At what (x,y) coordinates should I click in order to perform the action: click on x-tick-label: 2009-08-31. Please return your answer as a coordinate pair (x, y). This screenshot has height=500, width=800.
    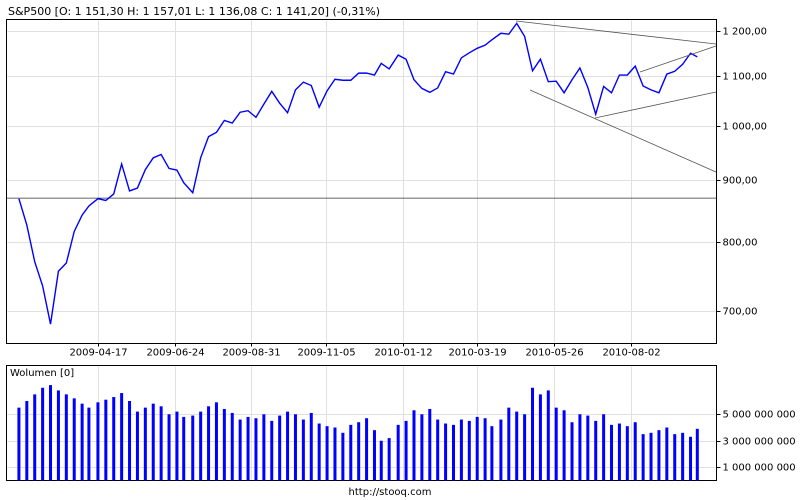
    Looking at the image, I should click on (251, 353).